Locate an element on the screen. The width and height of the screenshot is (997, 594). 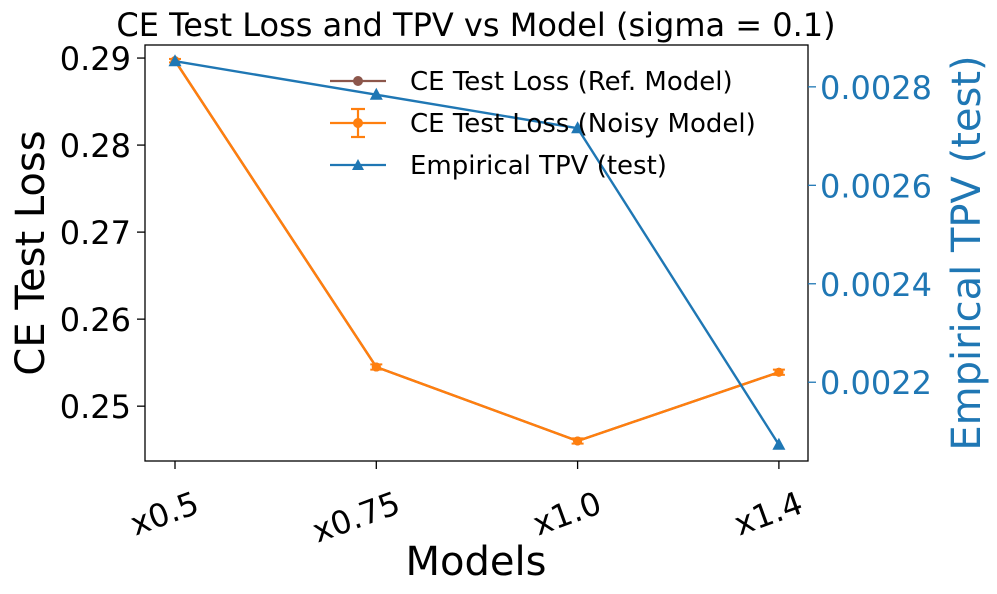
legend-label-noisy-model: CE Test Loss (Noisy Model) is located at coordinates (583, 124).